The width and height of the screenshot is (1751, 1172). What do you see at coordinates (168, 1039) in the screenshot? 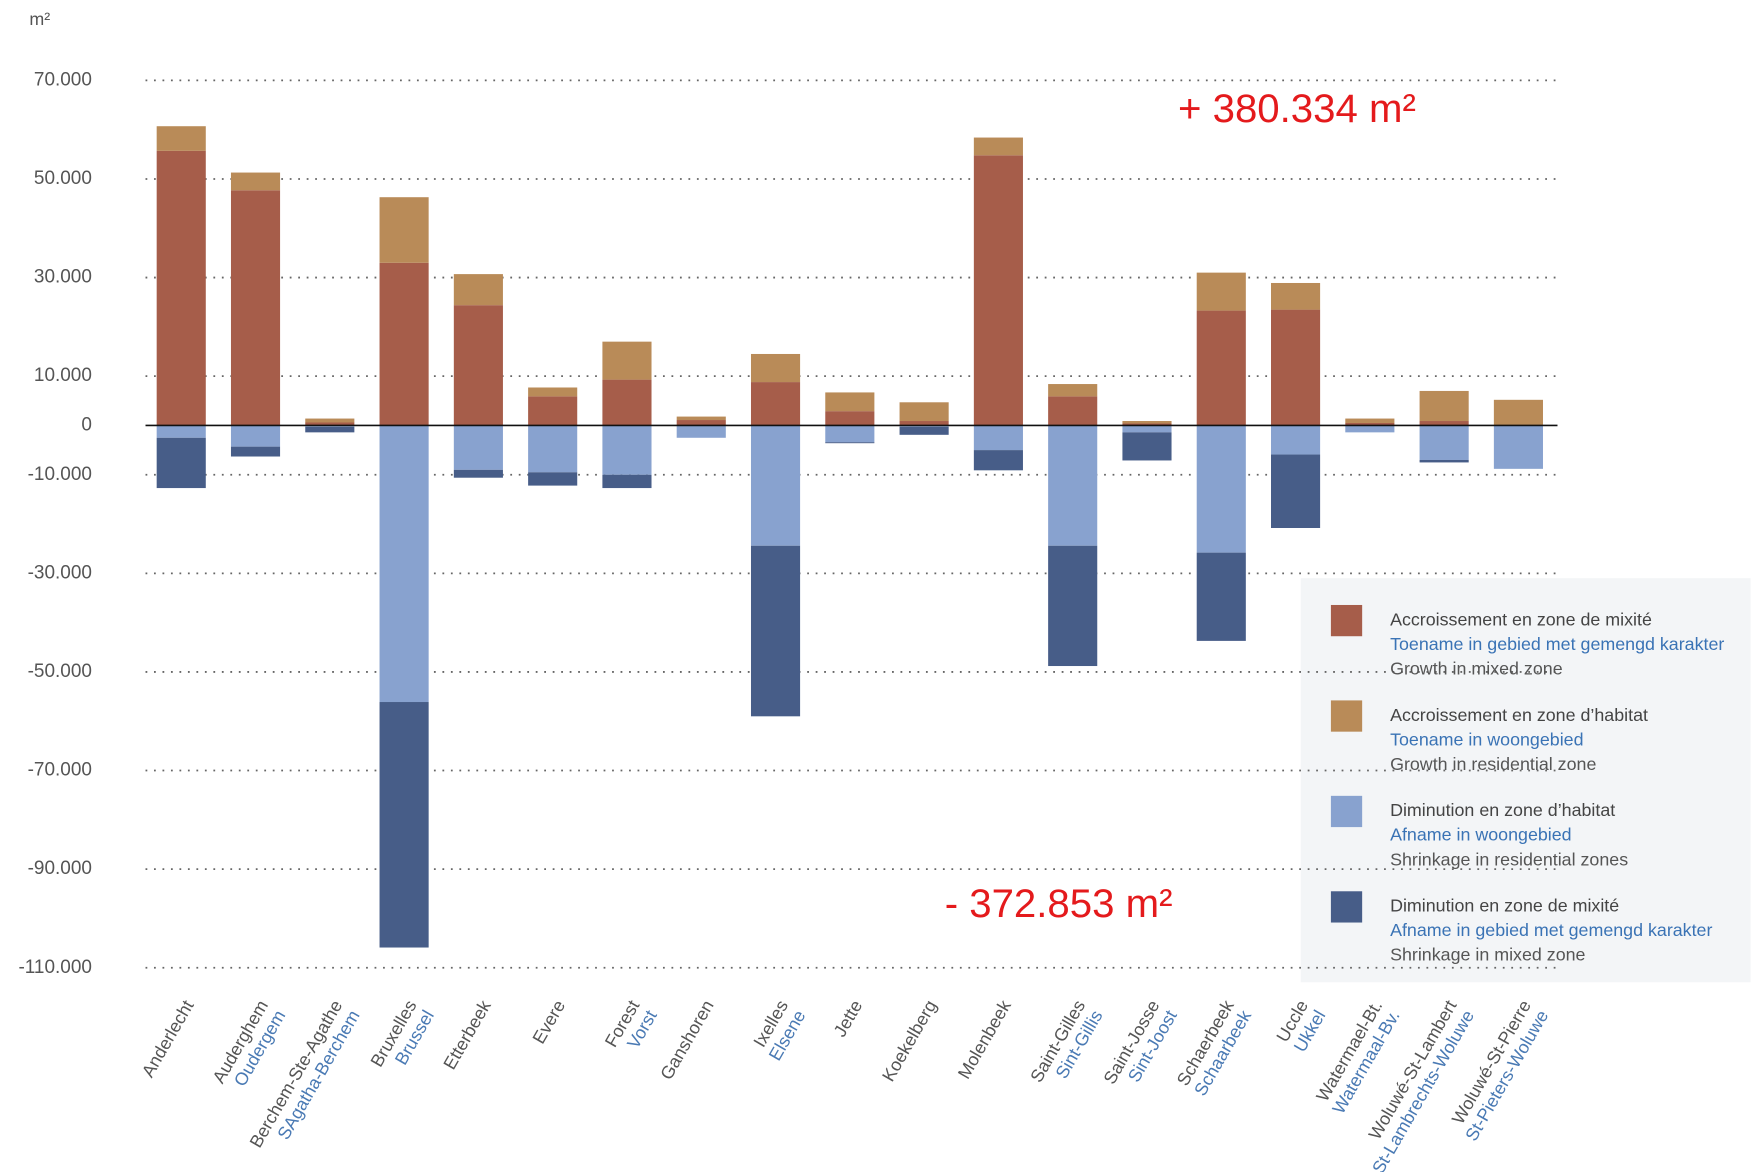
I see `category-label: Anderlecht` at bounding box center [168, 1039].